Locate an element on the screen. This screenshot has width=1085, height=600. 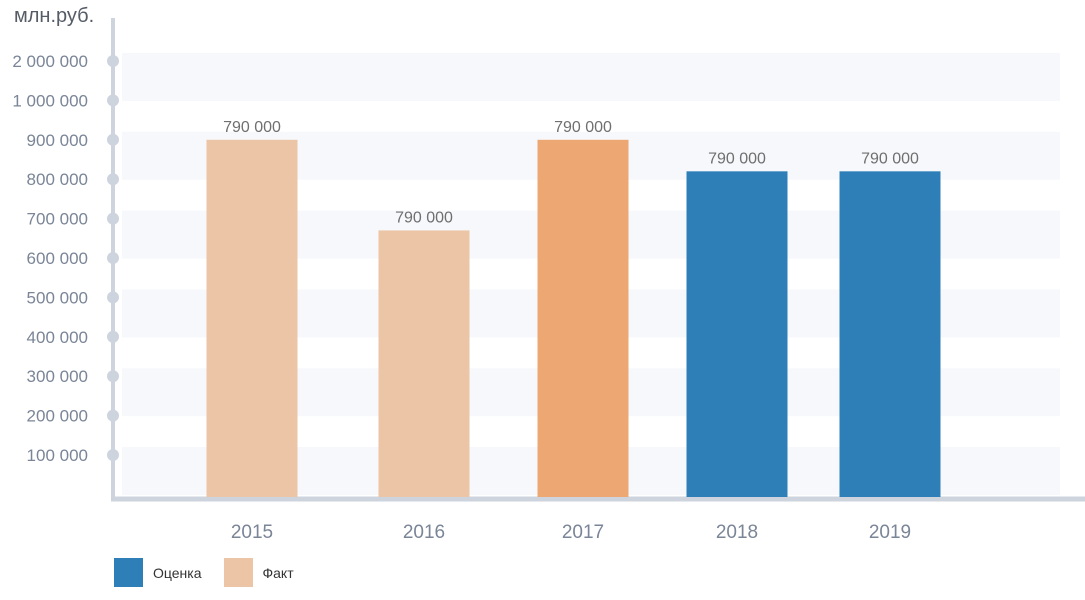
x-axis: 2015 2016 2017 2018 2019 is located at coordinates (598, 519).